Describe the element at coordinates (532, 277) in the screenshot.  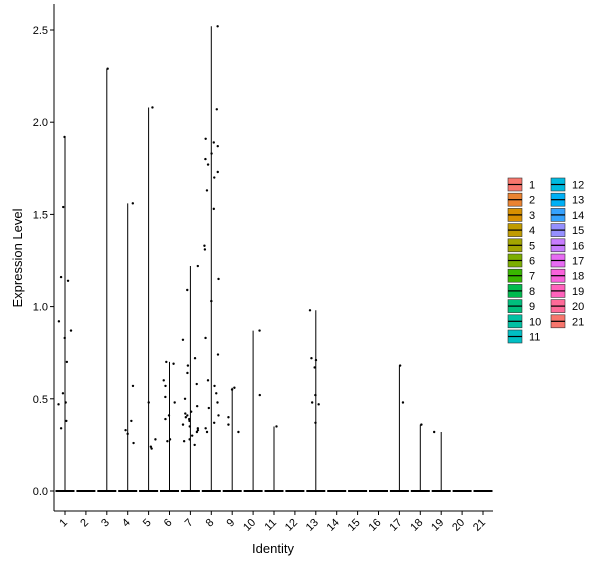
I see `legend-label: 7` at that location.